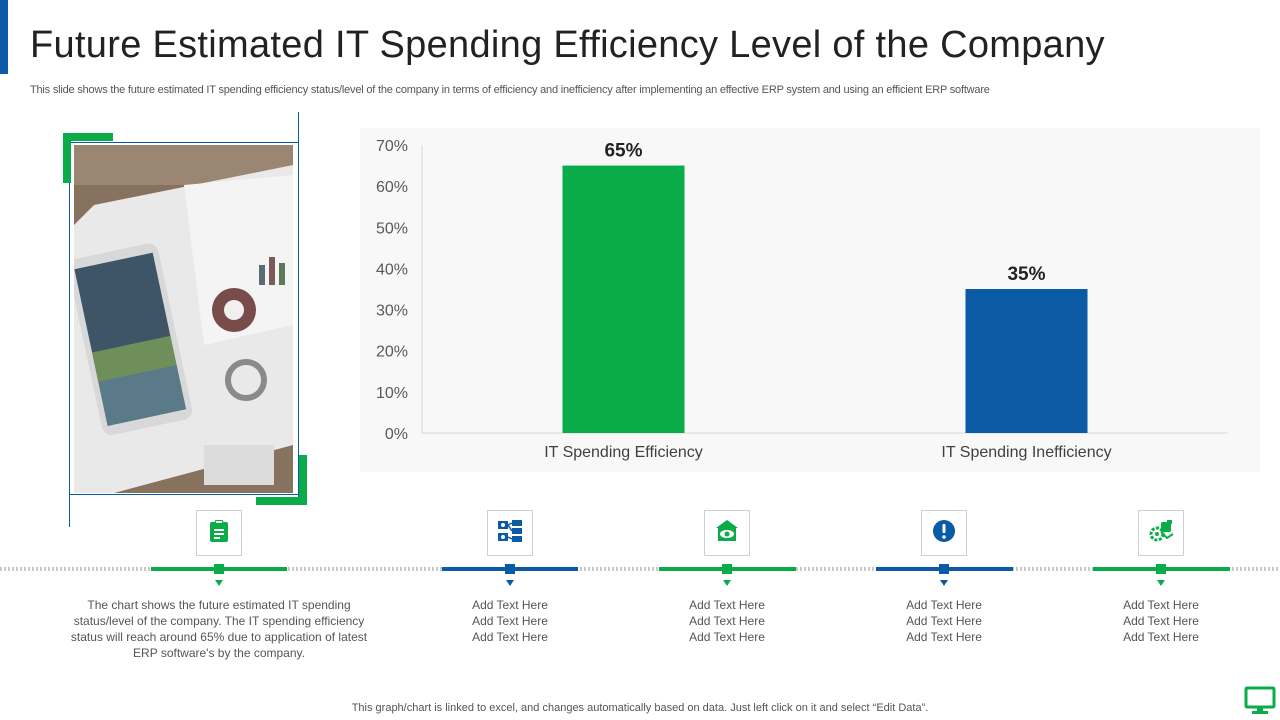 This screenshot has height=720, width=1280. What do you see at coordinates (303, 480) in the screenshot?
I see `photo-corner-accent-right` at bounding box center [303, 480].